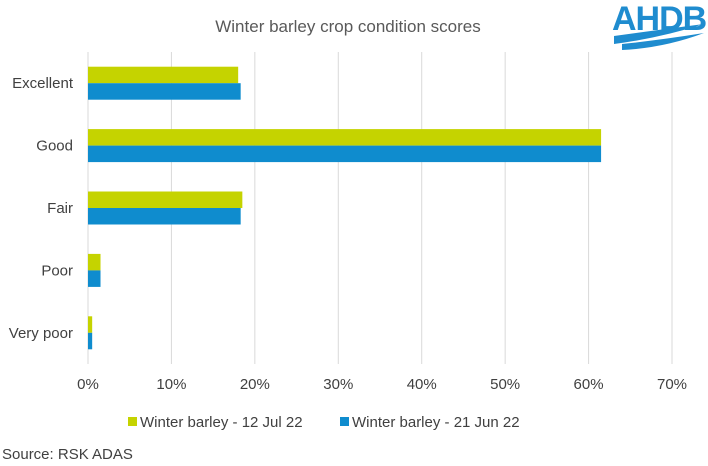 Image resolution: width=708 pixels, height=466 pixels. What do you see at coordinates (60, 208) in the screenshot?
I see `category-label: Fair` at bounding box center [60, 208].